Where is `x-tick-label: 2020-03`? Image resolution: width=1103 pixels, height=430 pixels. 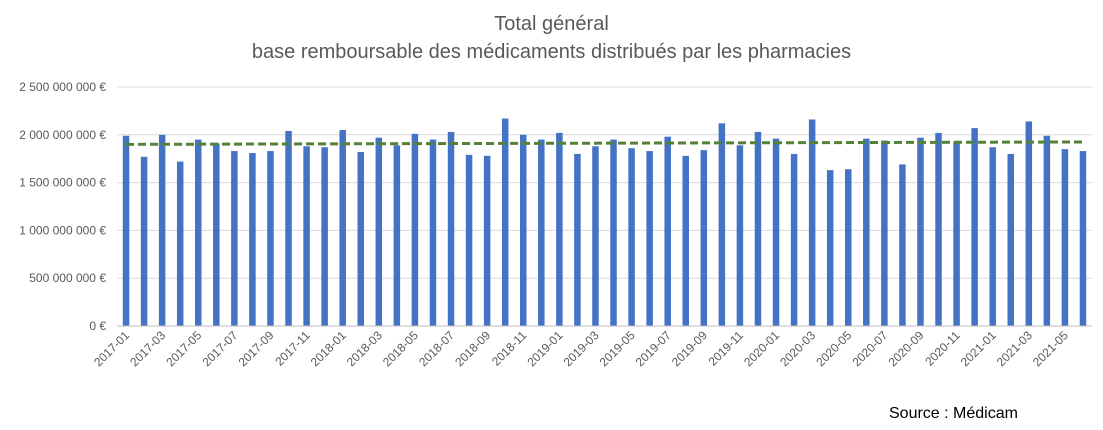 x-tick-label: 2020-03 is located at coordinates (797, 348).